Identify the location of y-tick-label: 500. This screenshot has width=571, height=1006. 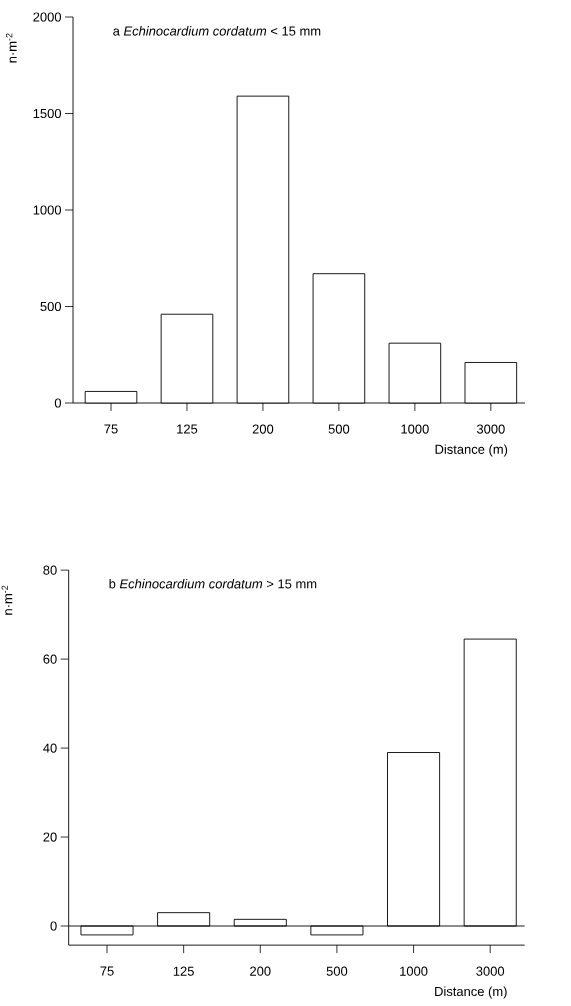
(51, 306).